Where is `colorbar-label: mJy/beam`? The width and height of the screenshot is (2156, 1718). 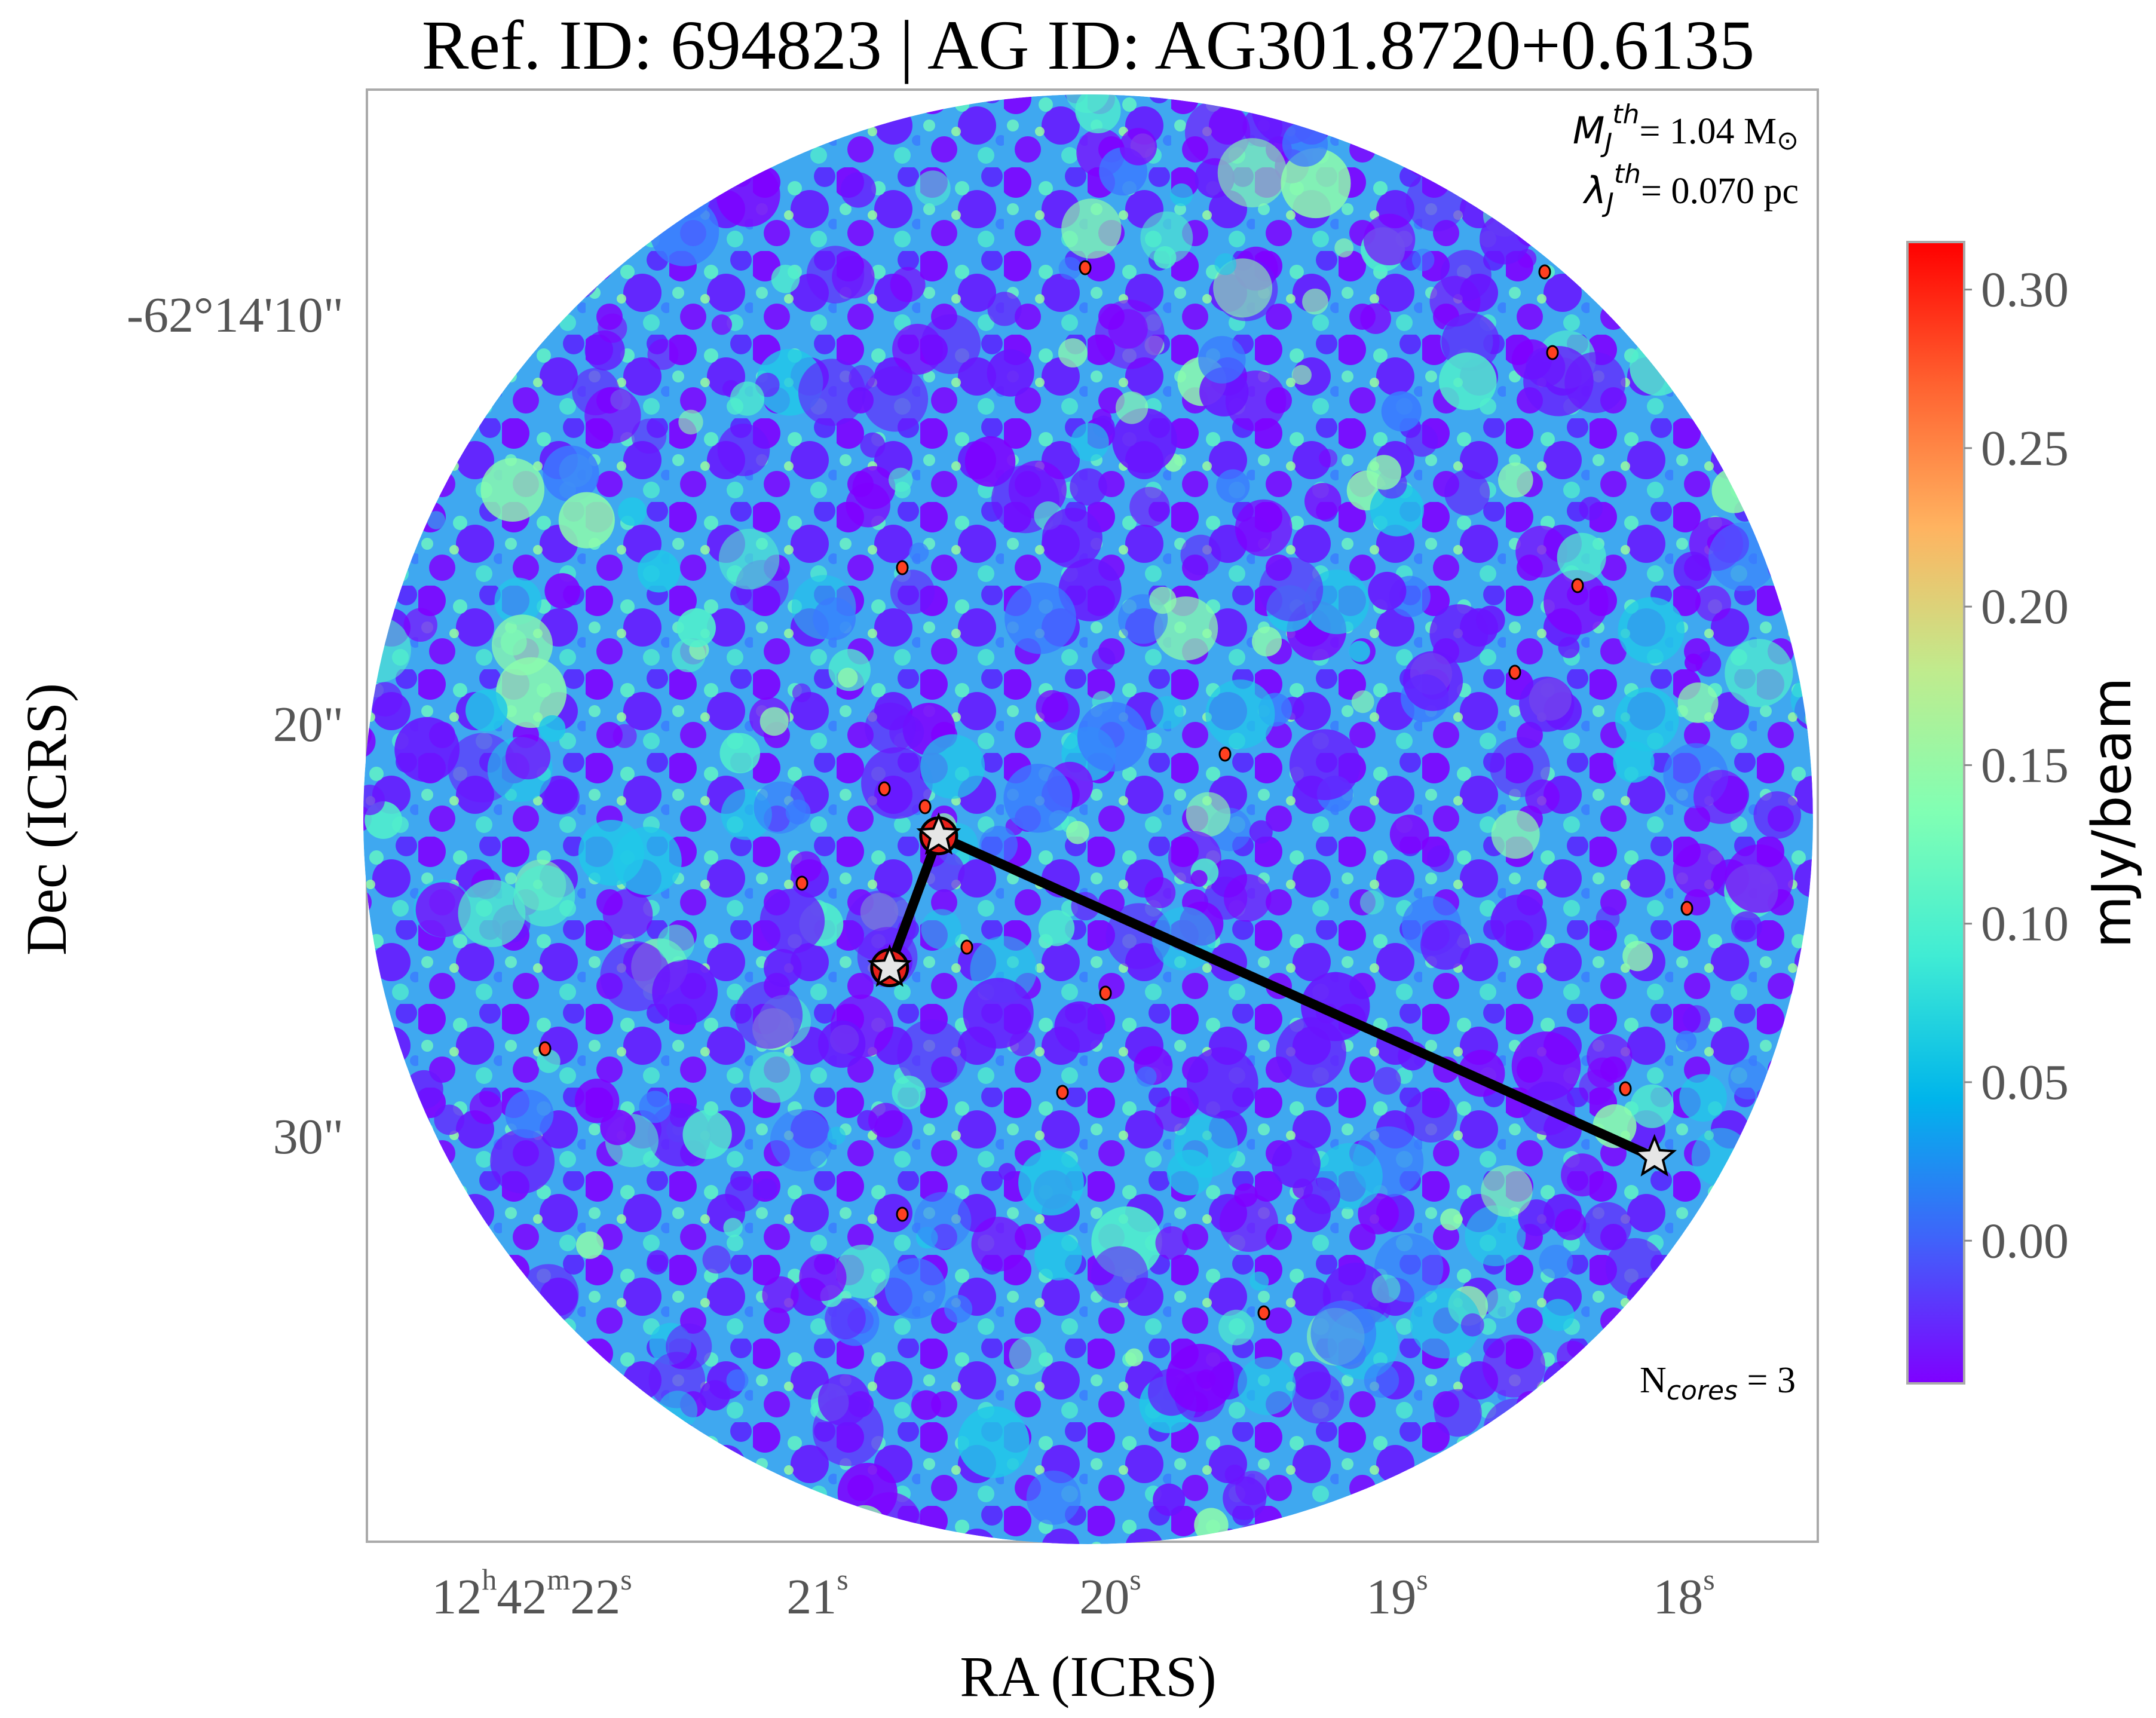
colorbar-label: mJy/beam is located at coordinates (2112, 812).